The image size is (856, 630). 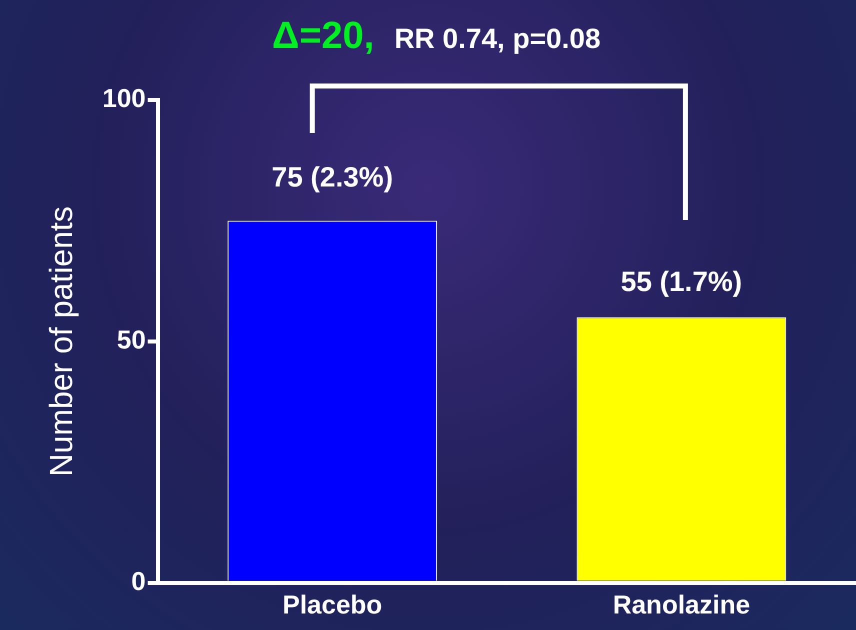 What do you see at coordinates (124, 98) in the screenshot?
I see `y-tick-label: 100` at bounding box center [124, 98].